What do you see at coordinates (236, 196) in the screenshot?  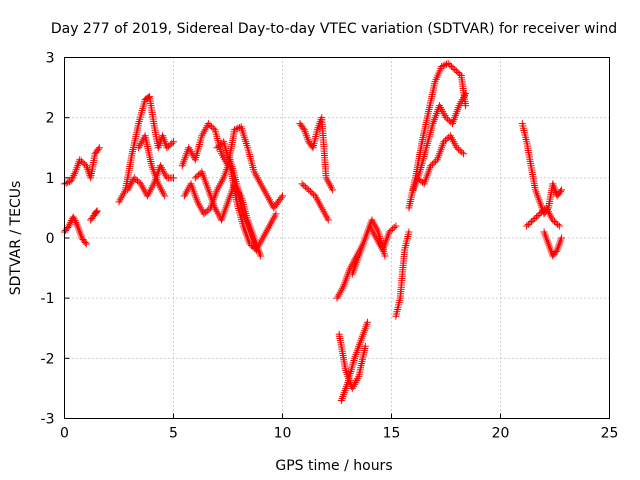 I see `series-arc-c4` at bounding box center [236, 196].